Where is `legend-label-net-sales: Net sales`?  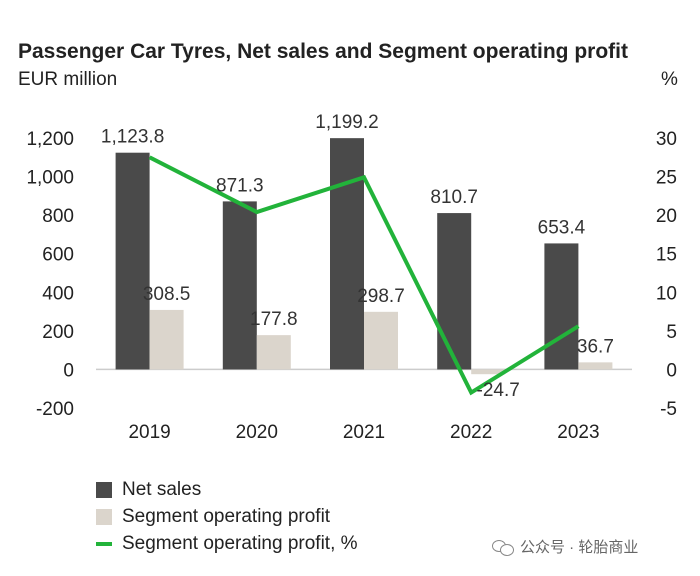 legend-label-net-sales: Net sales is located at coordinates (162, 489).